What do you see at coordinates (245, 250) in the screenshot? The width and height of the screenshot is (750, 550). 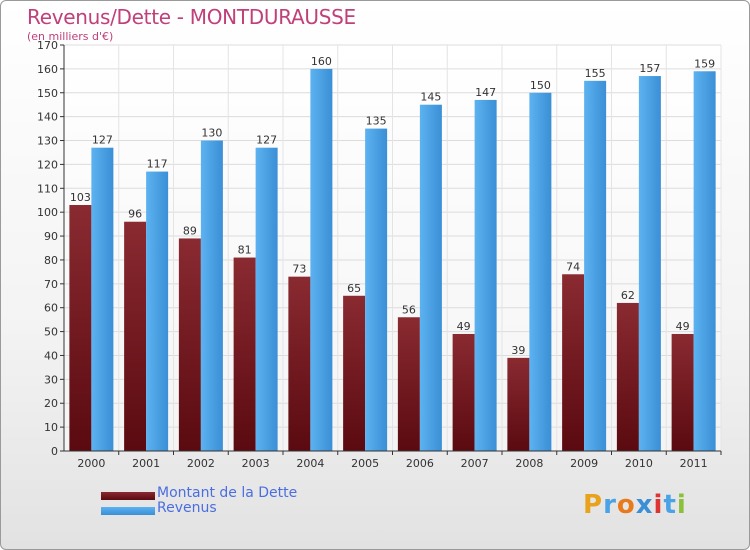 I see `data-label-debt: 81` at bounding box center [245, 250].